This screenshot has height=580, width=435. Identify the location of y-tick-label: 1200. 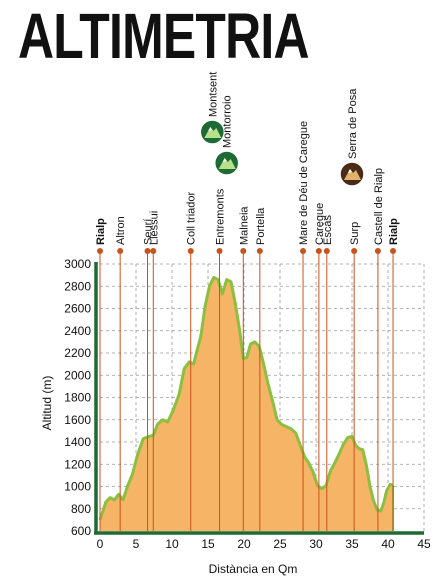
(77, 464).